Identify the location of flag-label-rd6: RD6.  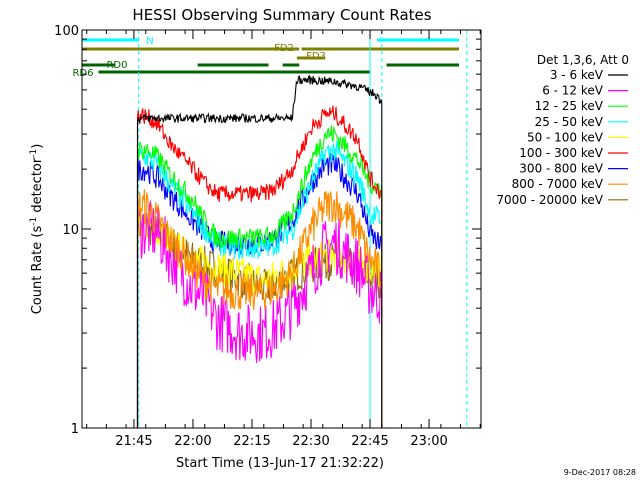
(82, 73).